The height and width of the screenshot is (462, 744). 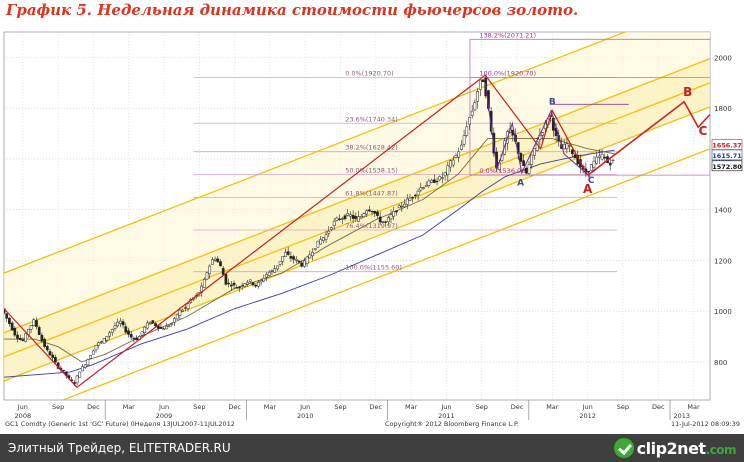 What do you see at coordinates (720, 363) in the screenshot?
I see `y-tick-label: 800` at bounding box center [720, 363].